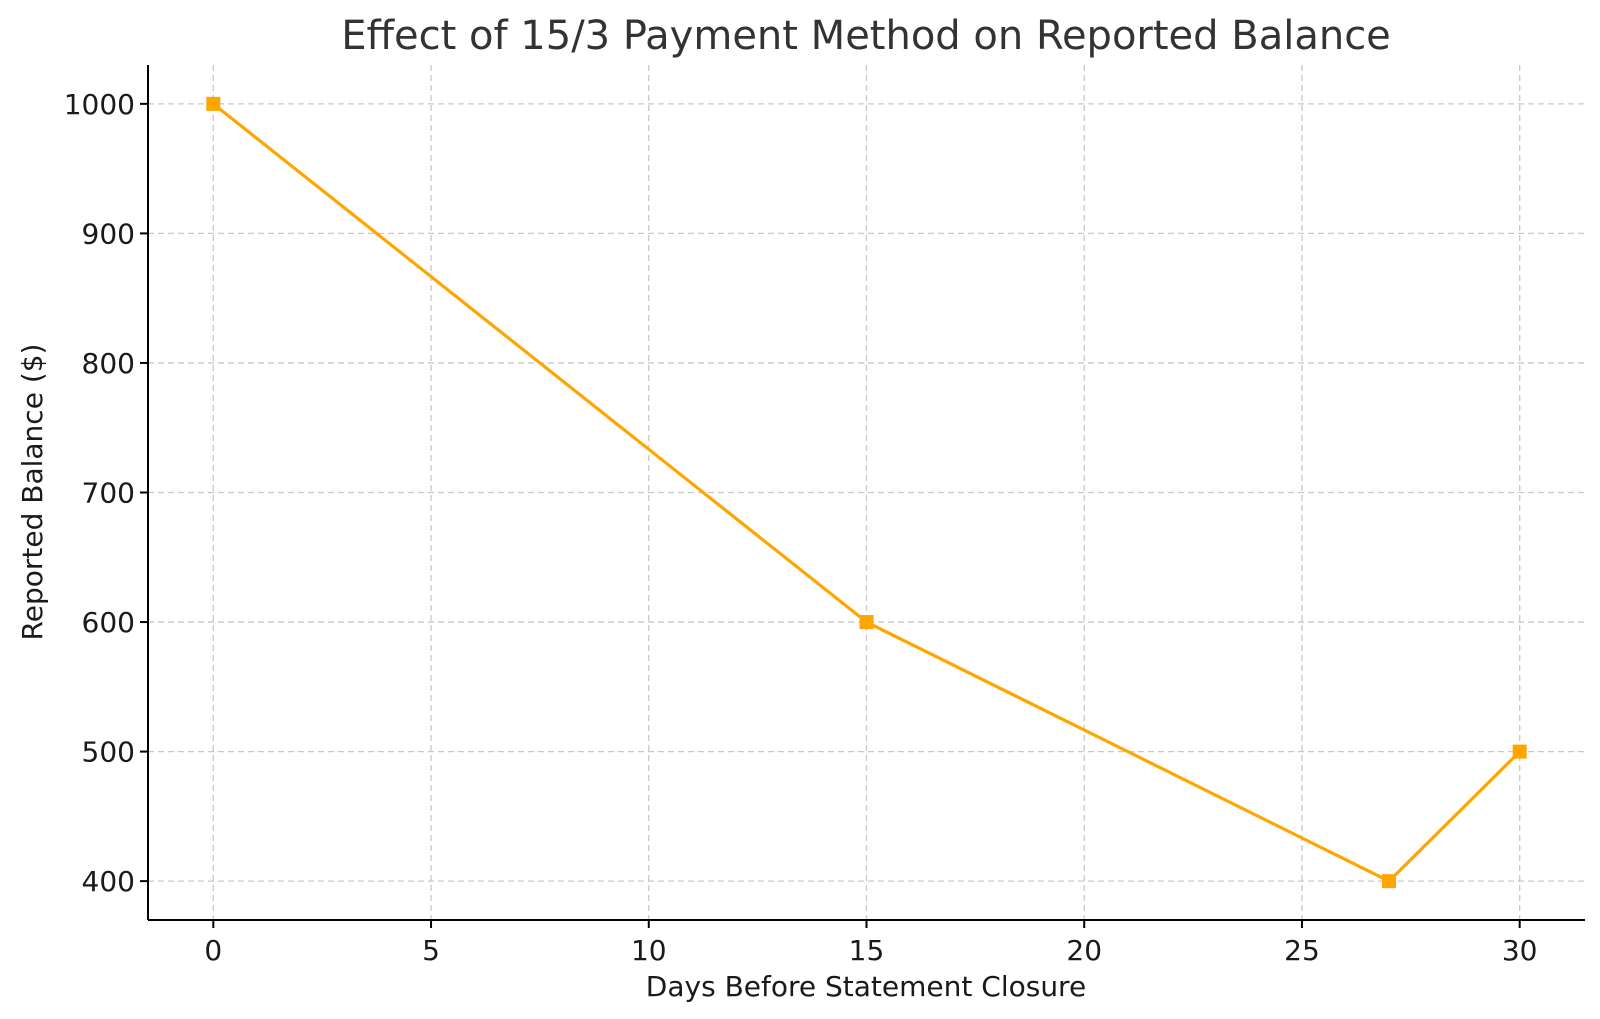  What do you see at coordinates (108, 881) in the screenshot?
I see `y-tick-label: 400` at bounding box center [108, 881].